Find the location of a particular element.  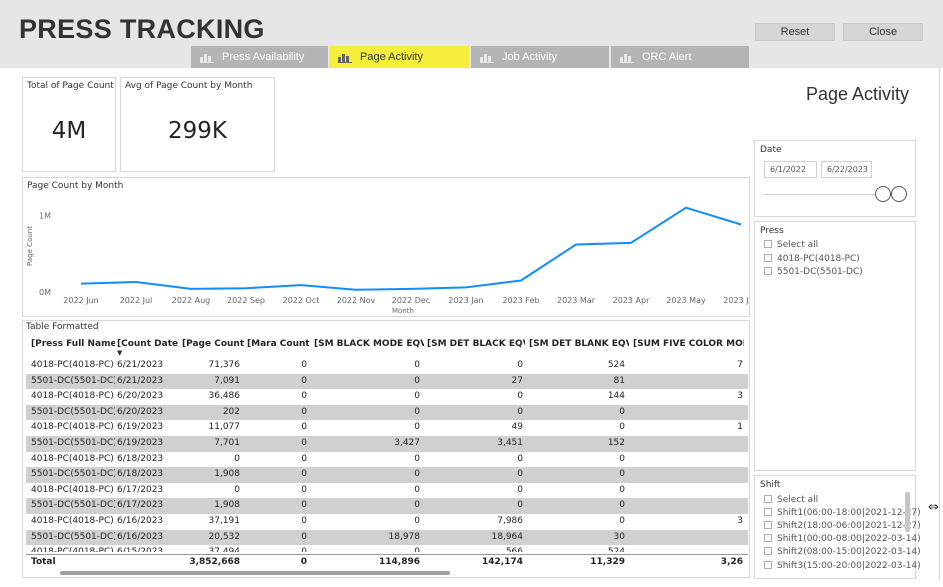

kpi-card-total: Total of Page Count 4M is located at coordinates (69, 124).